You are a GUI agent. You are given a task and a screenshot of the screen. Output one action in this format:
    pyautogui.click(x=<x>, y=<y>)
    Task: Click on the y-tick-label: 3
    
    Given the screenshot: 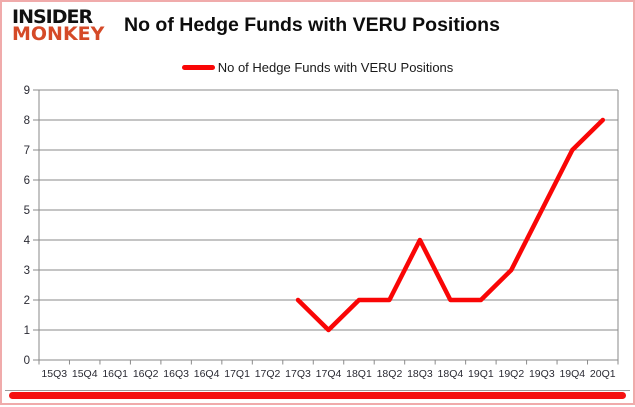 What is the action you would take?
    pyautogui.click(x=27, y=271)
    